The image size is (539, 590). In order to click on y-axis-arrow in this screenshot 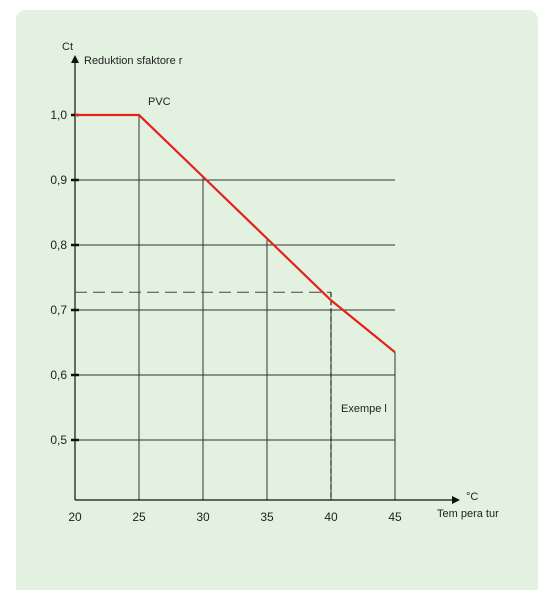, I will do `click(75, 59)`.